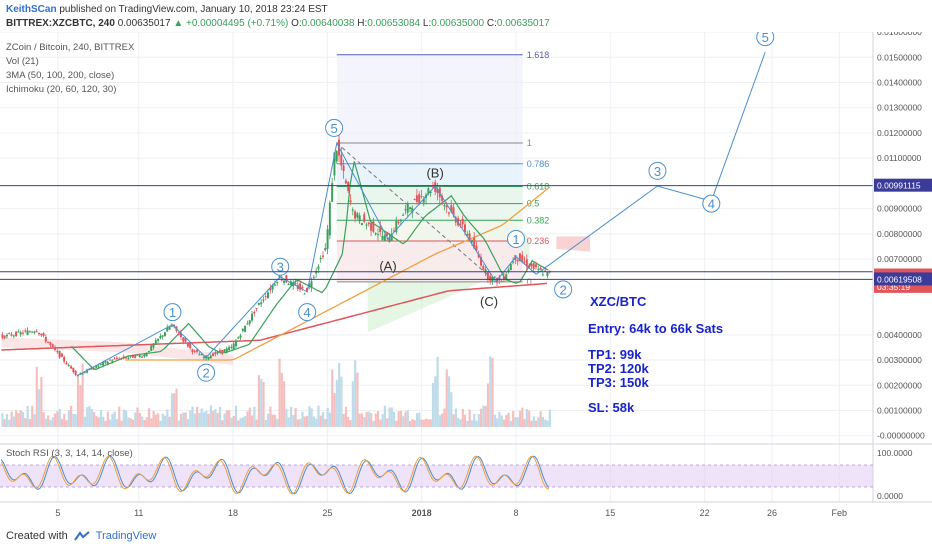 The width and height of the screenshot is (932, 550). Describe the element at coordinates (429, 175) in the screenshot. I see `fib-band` at that location.